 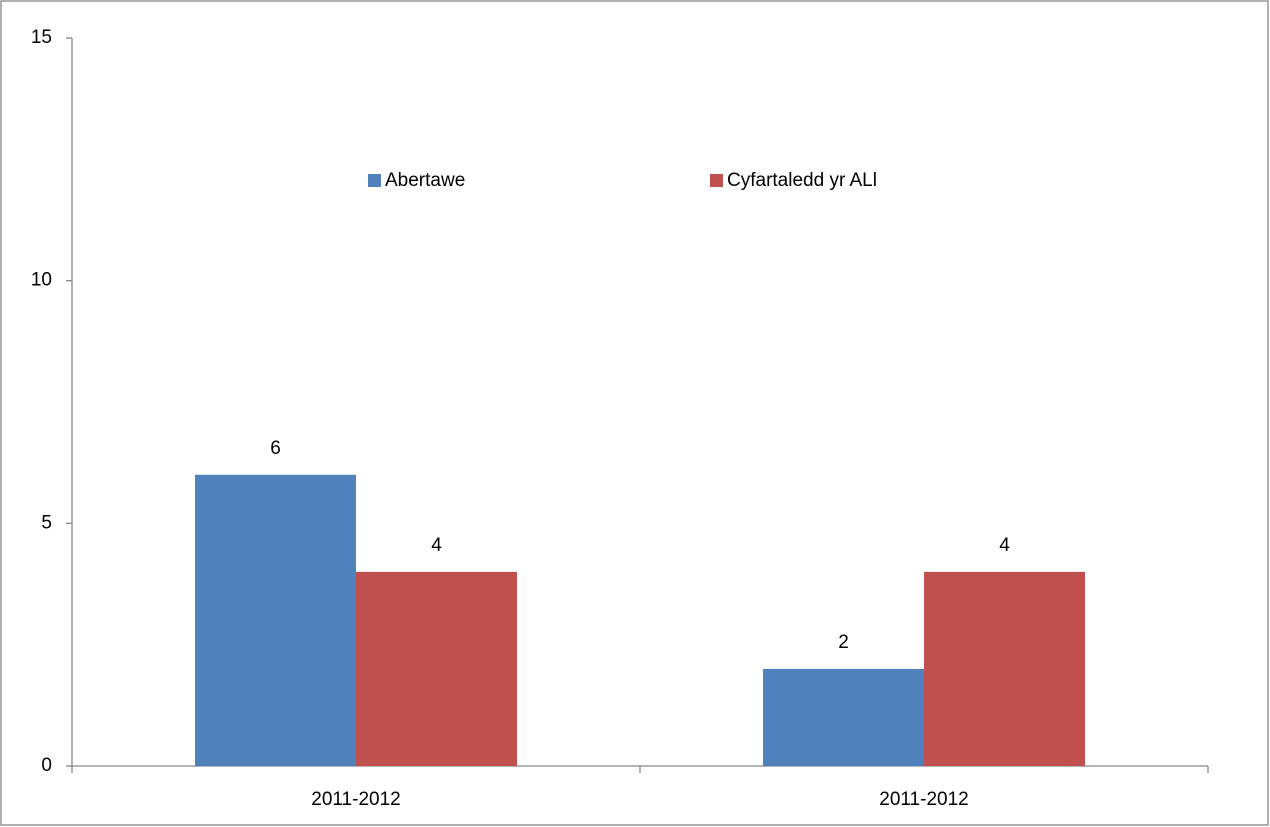 I want to click on data-label: 2, so click(x=843, y=642).